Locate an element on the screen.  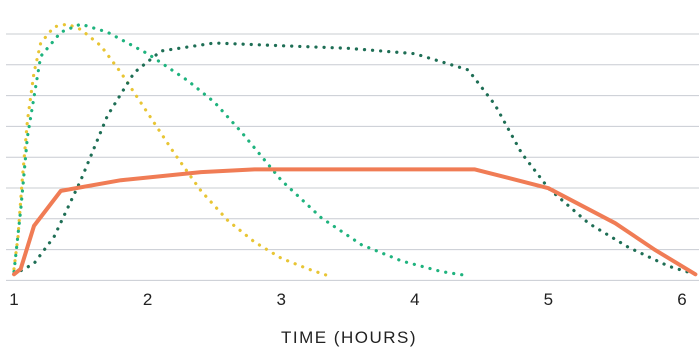
x-tick-label: 6 is located at coordinates (681, 299).